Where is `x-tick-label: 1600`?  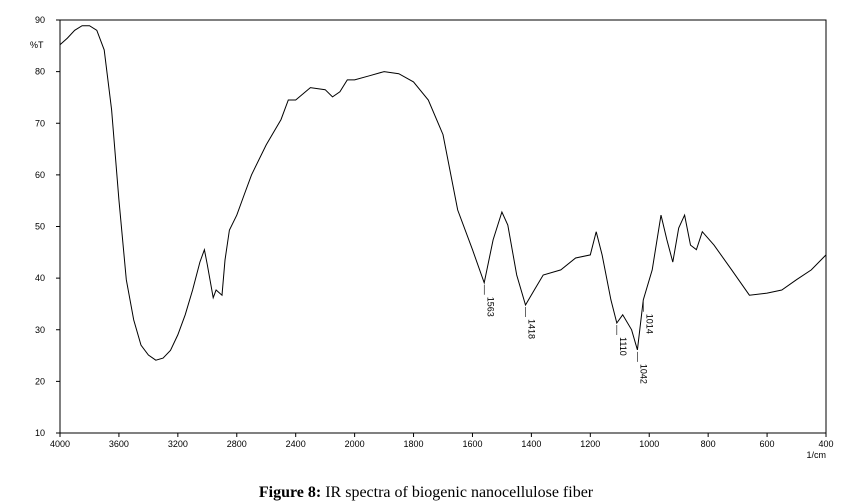 x-tick-label: 1600 is located at coordinates (472, 444).